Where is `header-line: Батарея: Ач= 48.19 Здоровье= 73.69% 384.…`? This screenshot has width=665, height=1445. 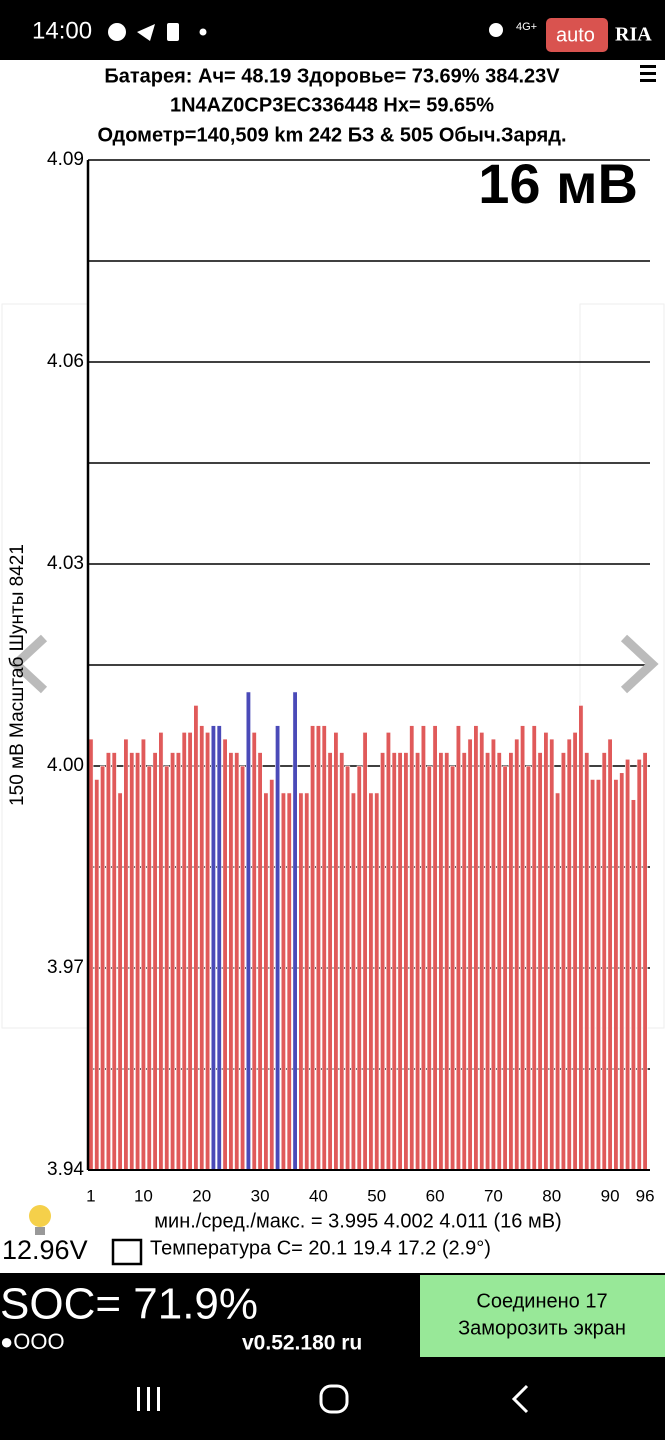
header-line: Батарея: Ач= 48.19 Здоровье= 73.69% 384.… is located at coordinates (332, 76).